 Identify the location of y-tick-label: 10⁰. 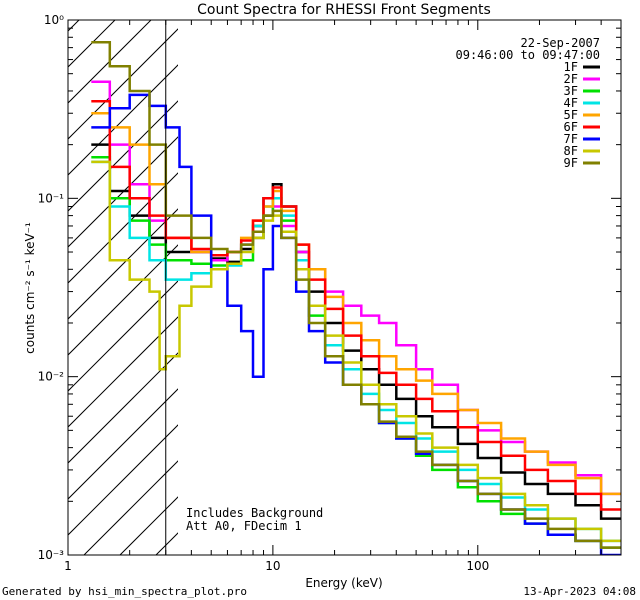
(54, 20).